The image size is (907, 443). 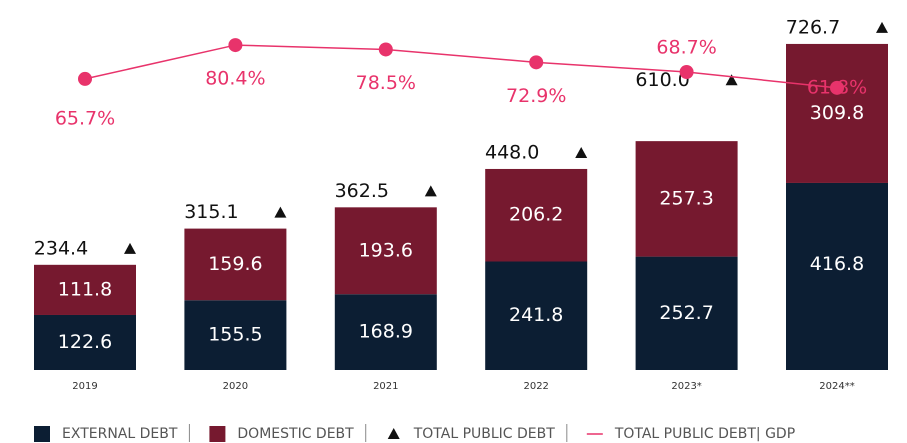 I want to click on gdp-label: 80.4%, so click(x=235, y=79).